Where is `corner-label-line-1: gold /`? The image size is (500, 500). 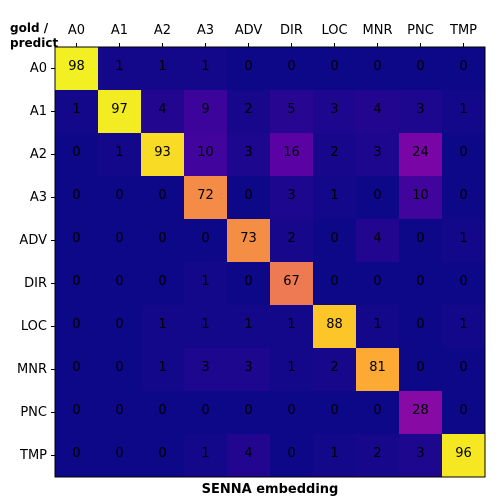
corner-label-line-1: gold / is located at coordinates (29, 28).